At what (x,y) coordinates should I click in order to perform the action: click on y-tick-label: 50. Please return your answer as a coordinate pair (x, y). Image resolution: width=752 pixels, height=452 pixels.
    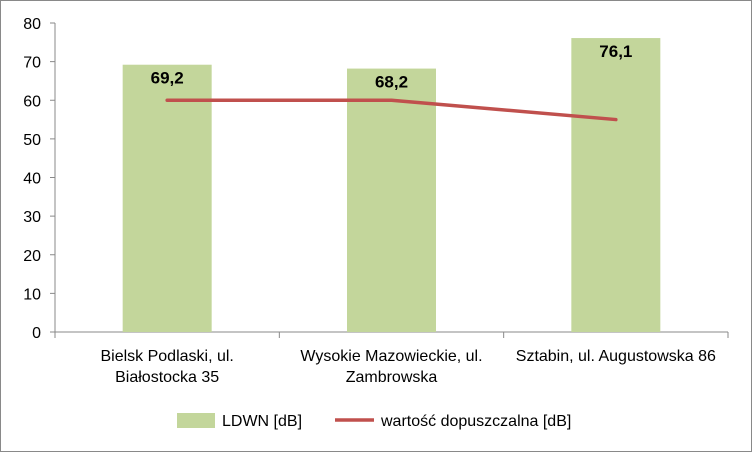
    Looking at the image, I should click on (32, 140).